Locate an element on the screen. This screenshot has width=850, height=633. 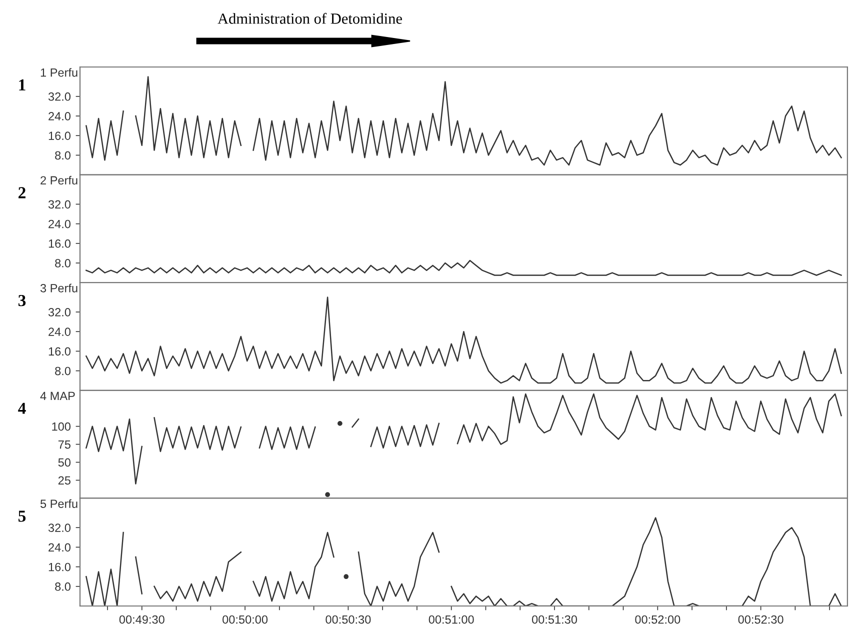
text: 1 is located at coordinates (22, 84).